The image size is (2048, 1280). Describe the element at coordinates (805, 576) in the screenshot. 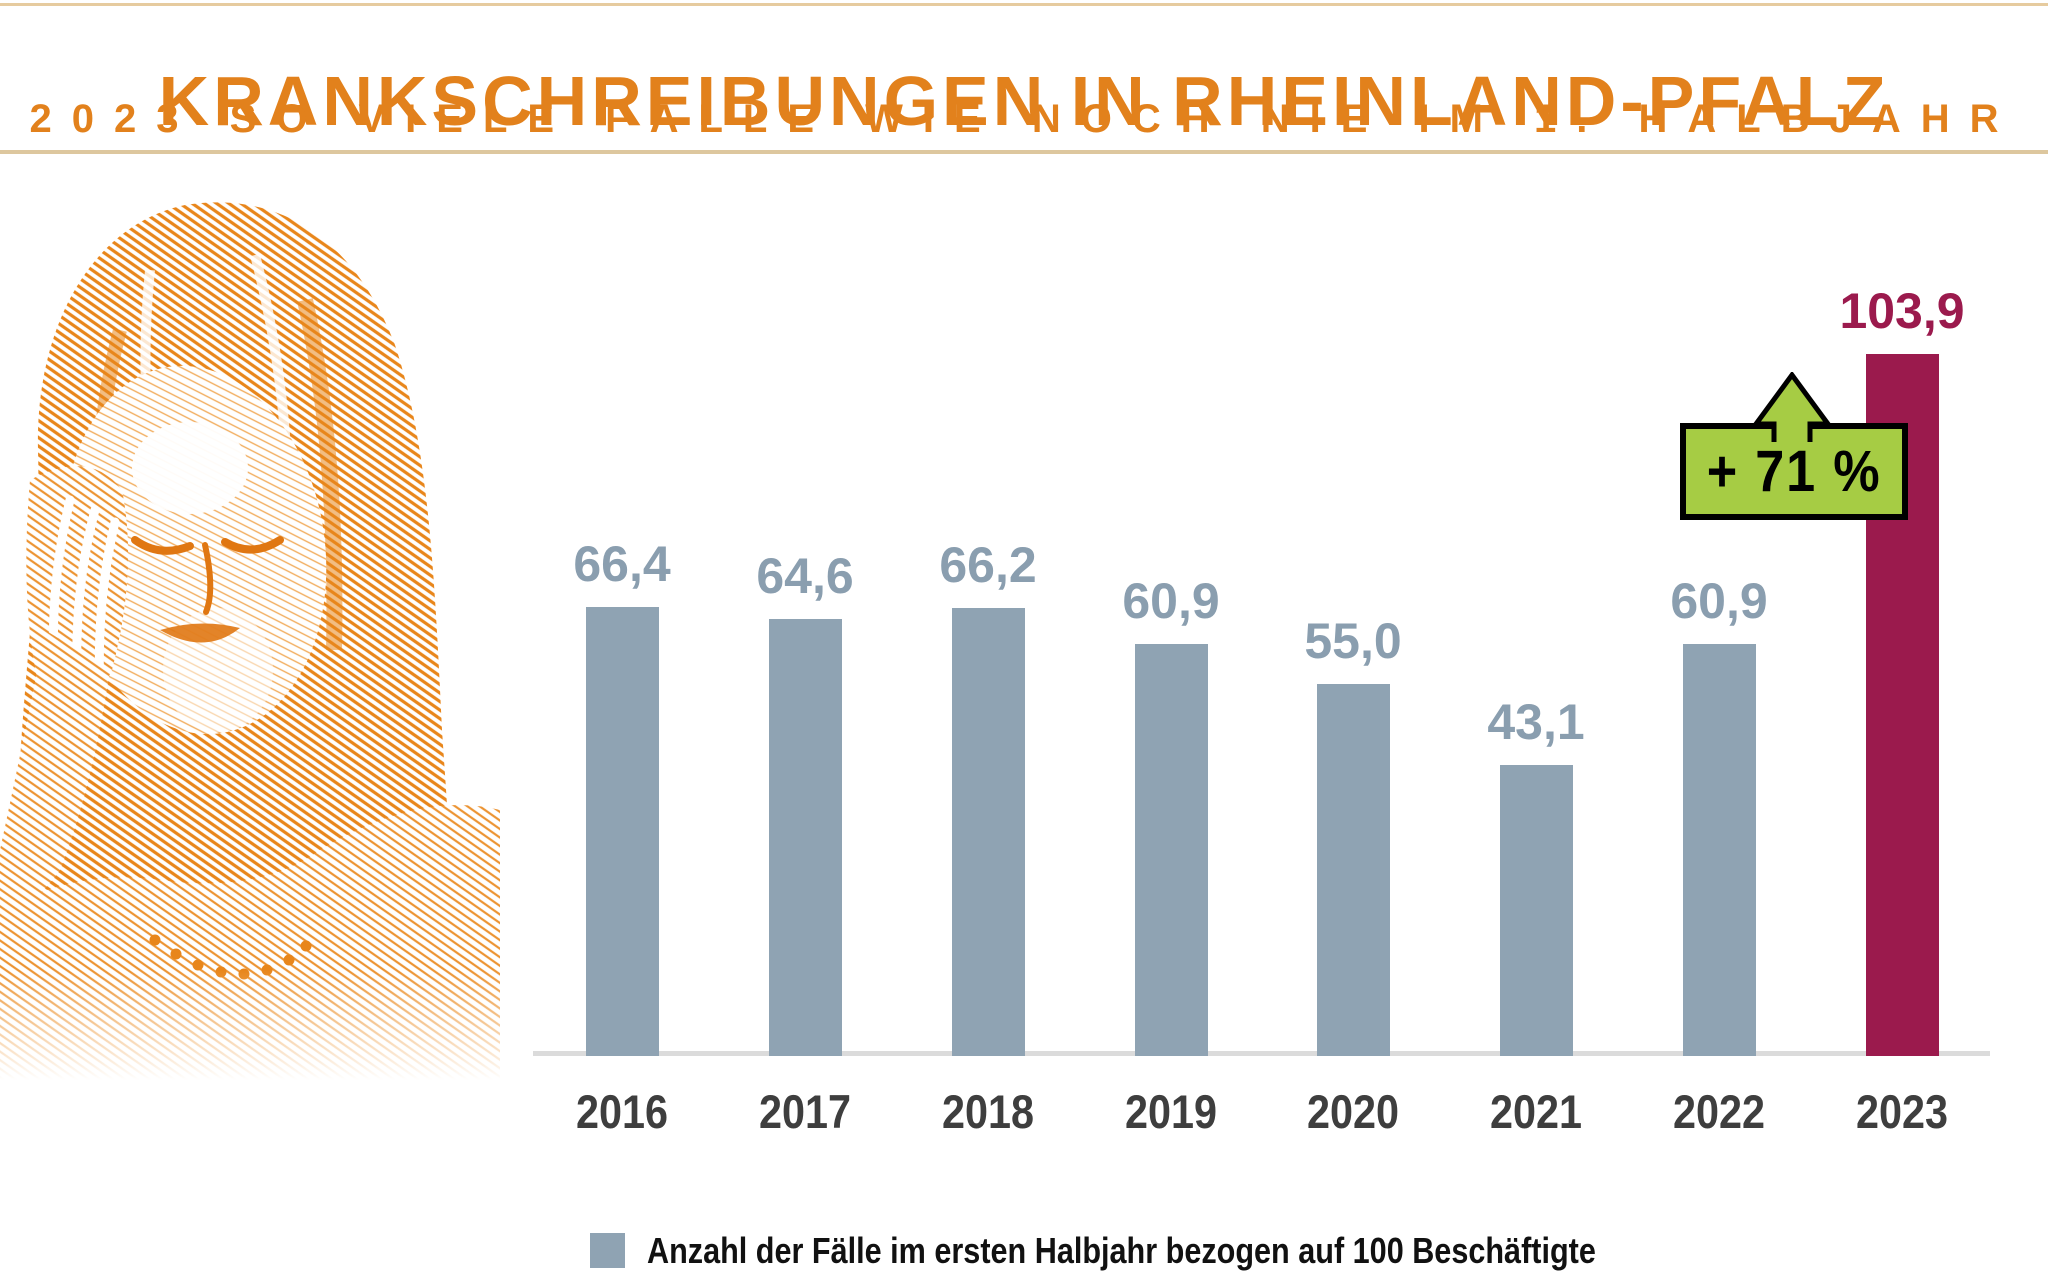

I see `bar-value-2017: 64,6` at that location.